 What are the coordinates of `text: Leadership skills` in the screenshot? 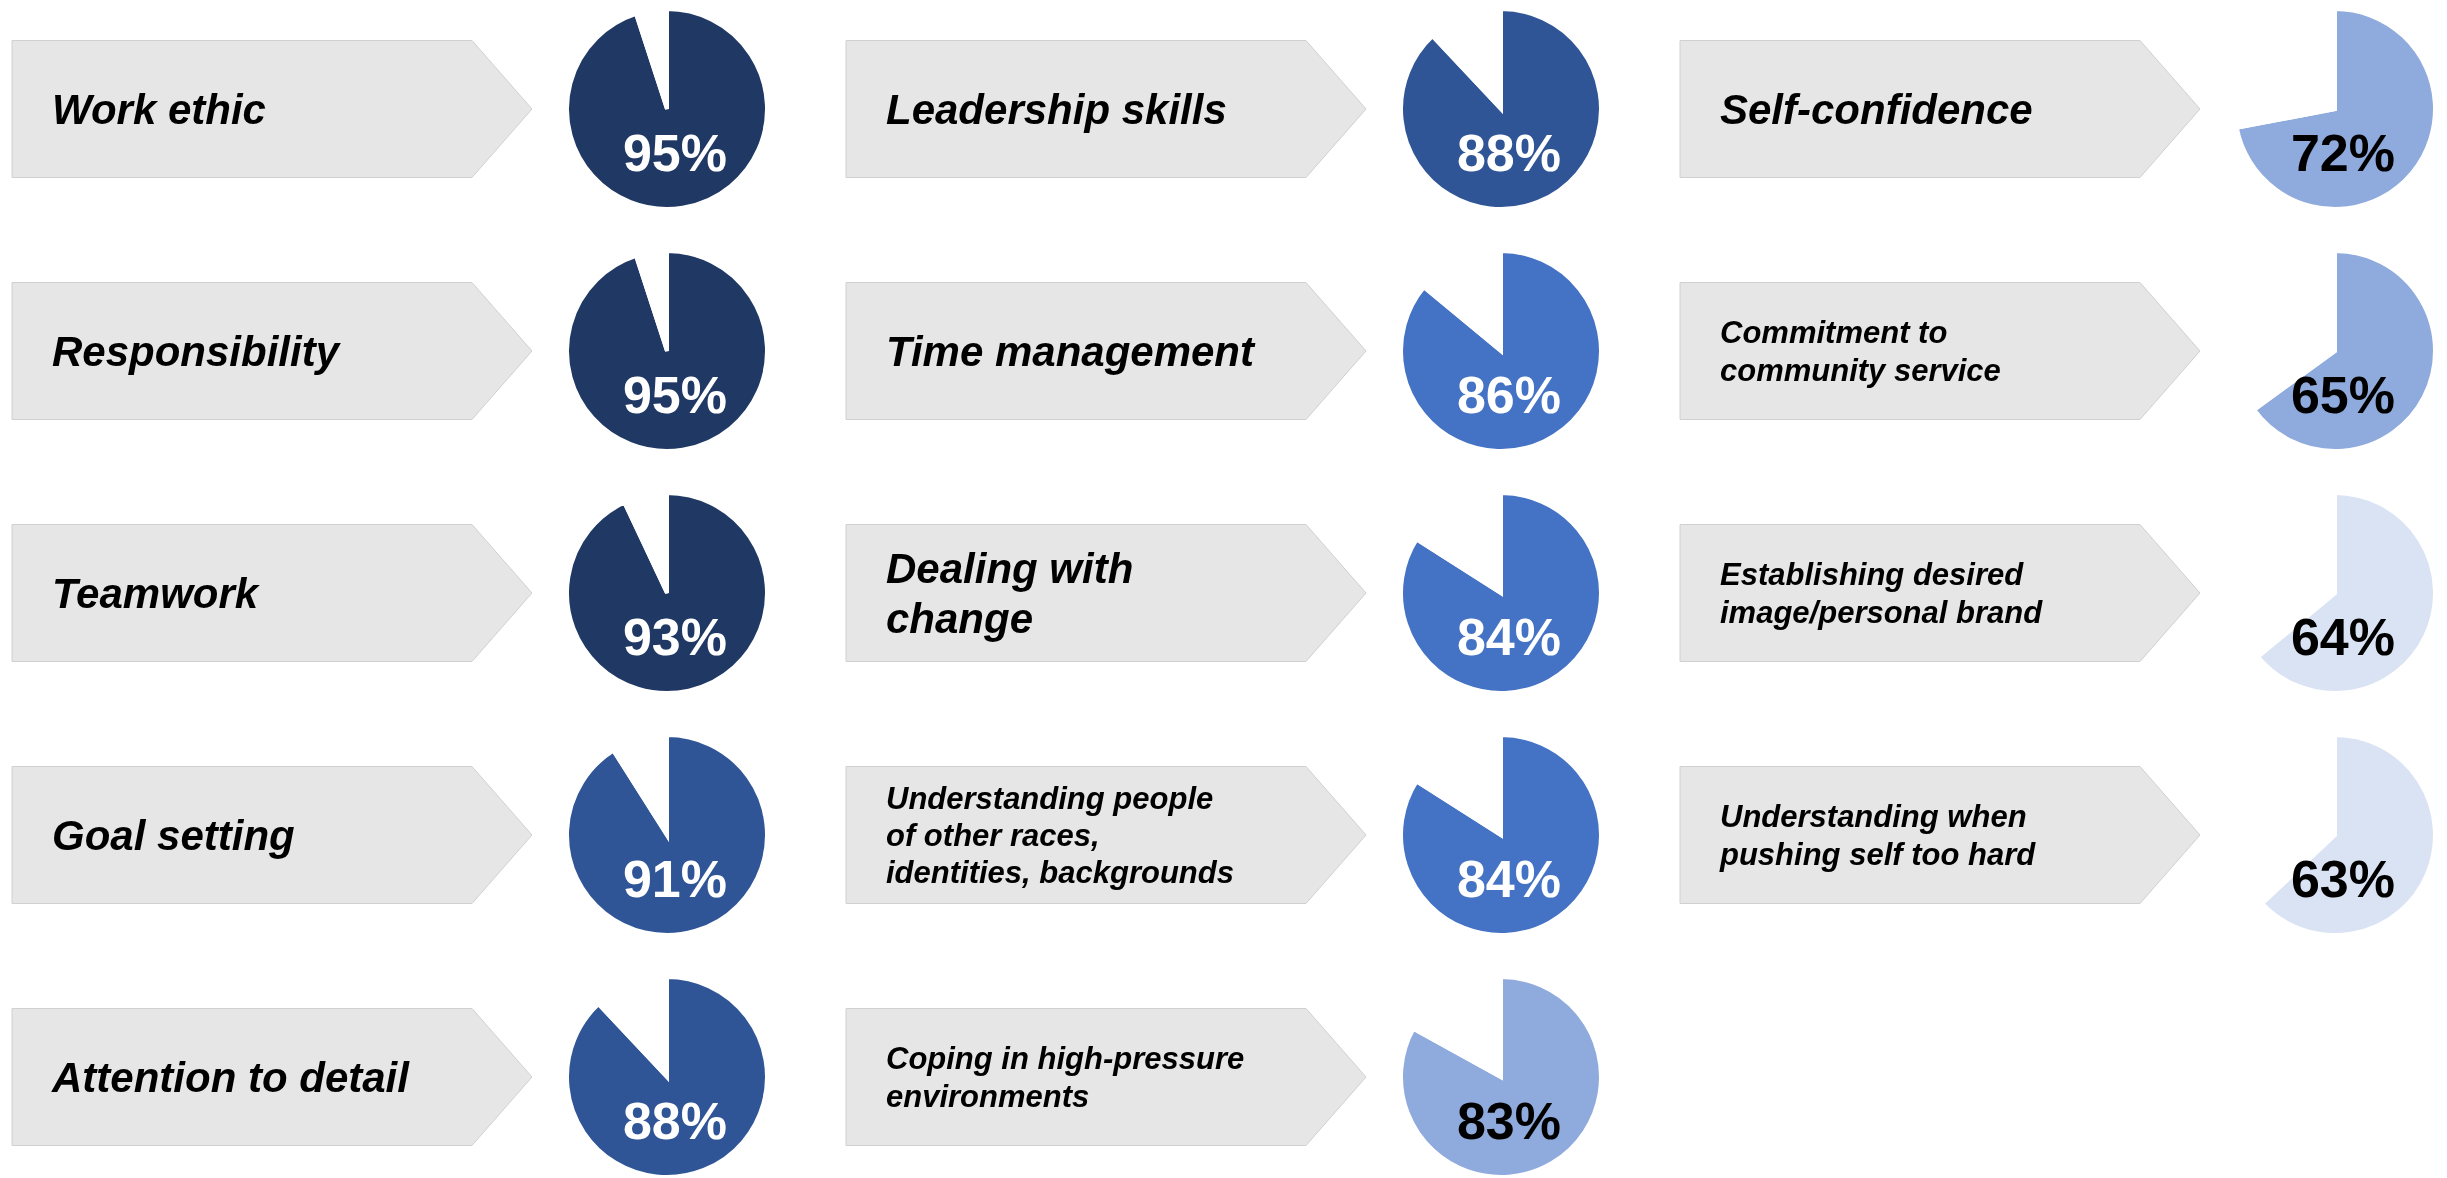 It's located at (1056, 109).